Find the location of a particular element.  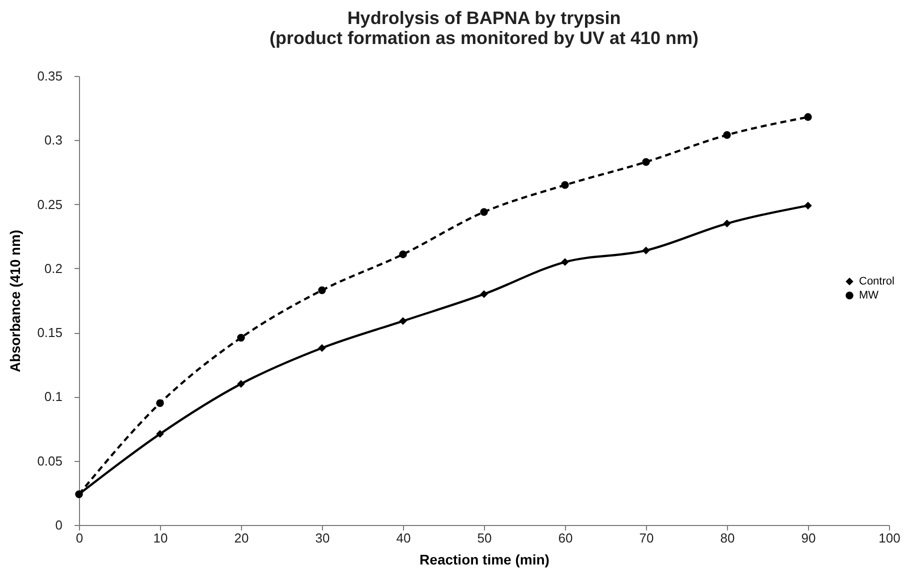

x-tick-label: 20 is located at coordinates (241, 538).